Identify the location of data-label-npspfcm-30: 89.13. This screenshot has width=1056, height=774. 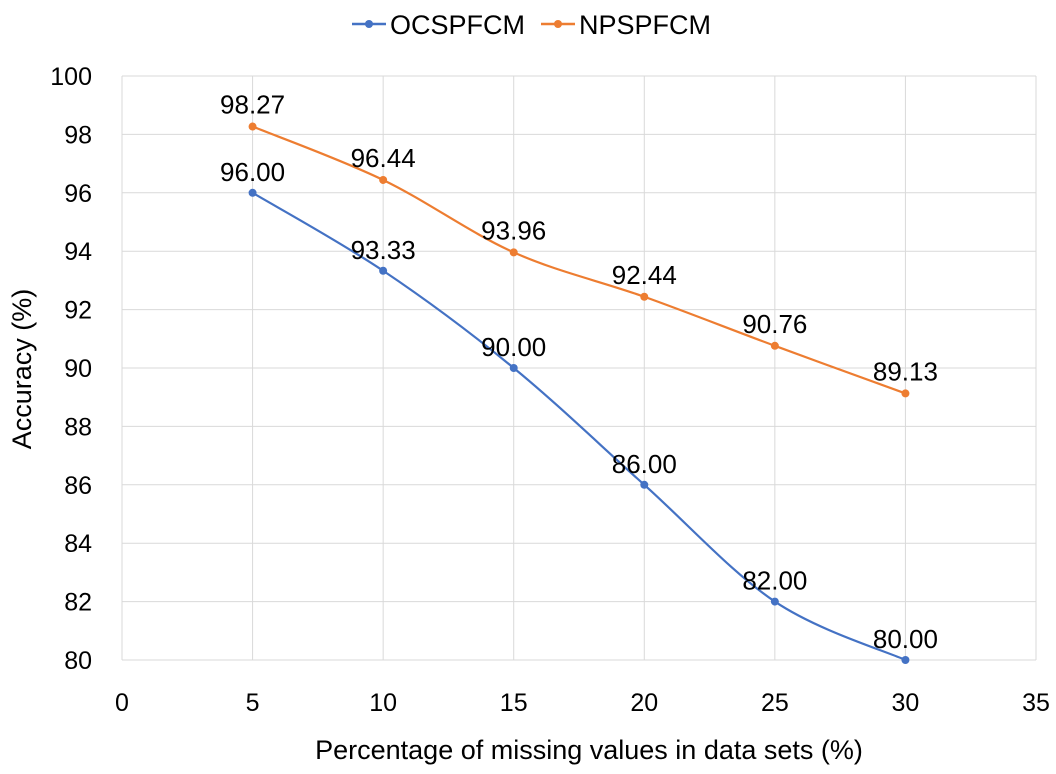
(905, 371).